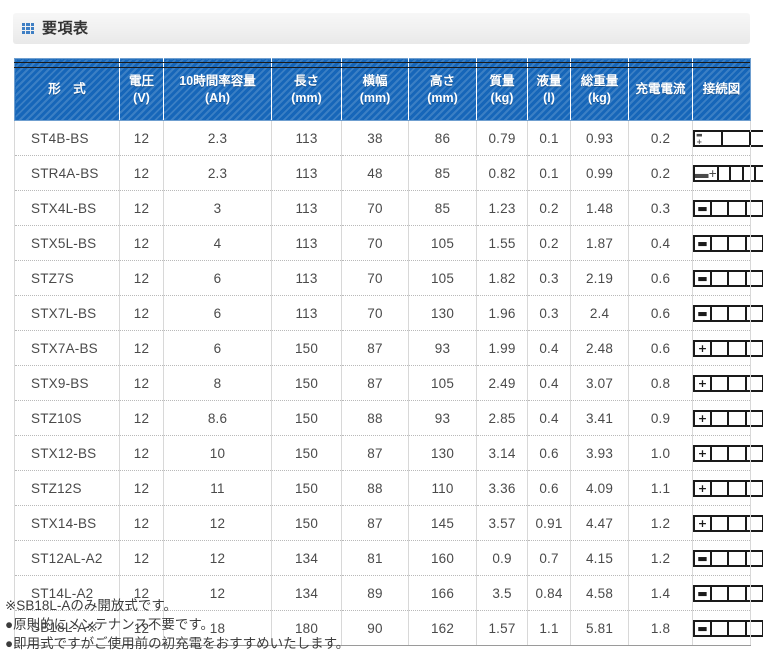  Describe the element at coordinates (217, 243) in the screenshot. I see `cell-capacity: 4` at that location.